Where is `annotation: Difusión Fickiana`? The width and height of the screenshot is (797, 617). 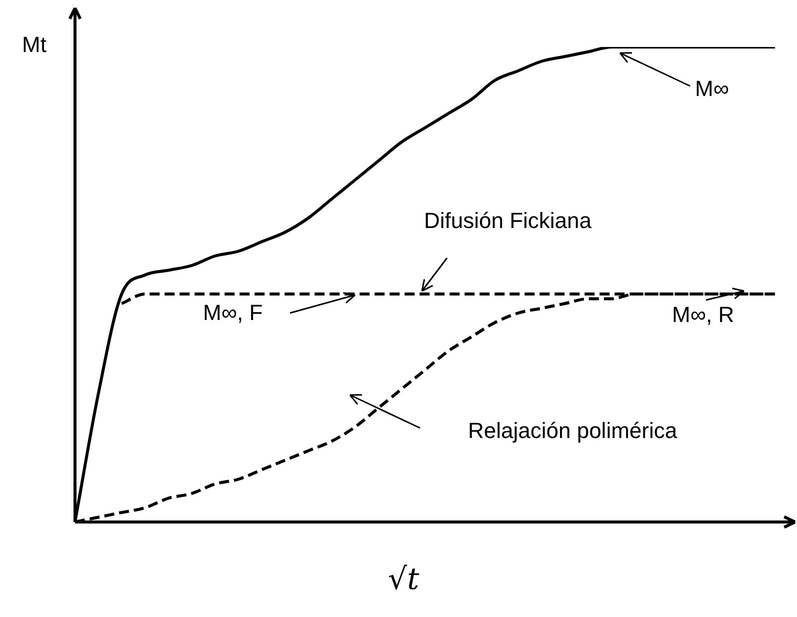
annotation: Difusión Fickiana is located at coordinates (508, 220).